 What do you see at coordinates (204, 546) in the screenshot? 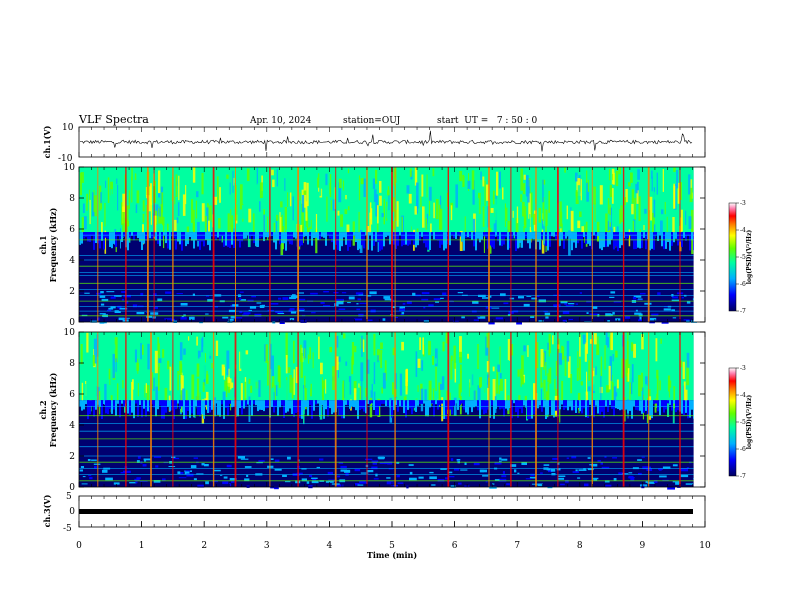
I see `xtick-label: 2` at bounding box center [204, 546].